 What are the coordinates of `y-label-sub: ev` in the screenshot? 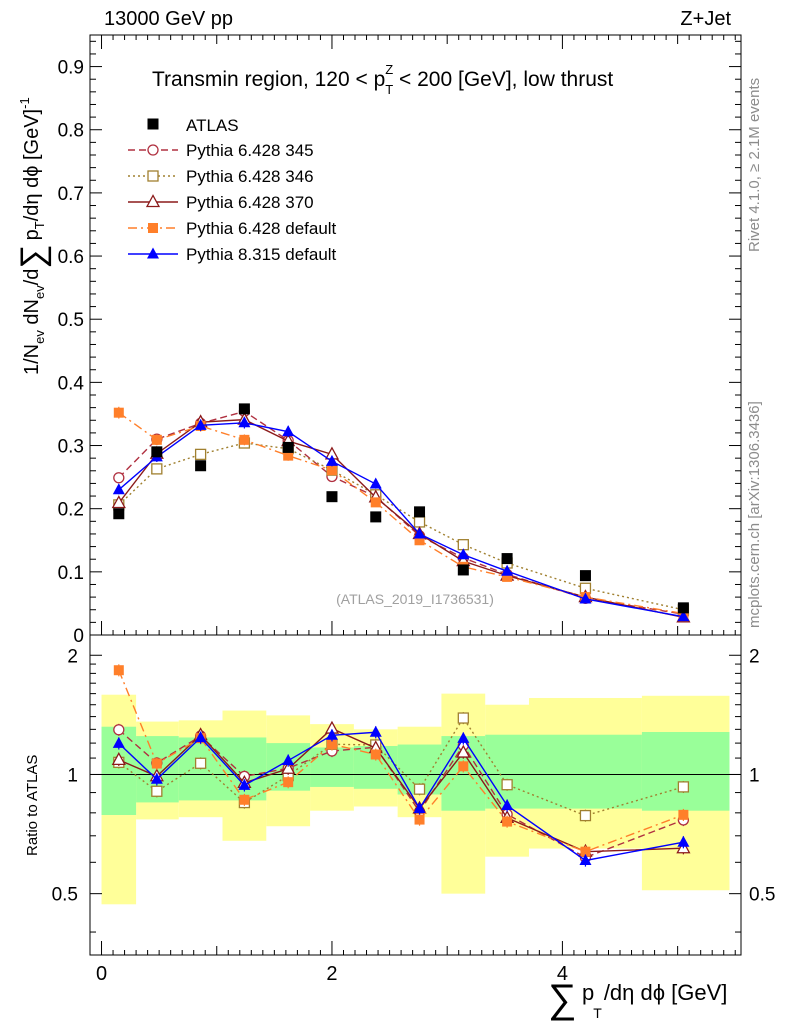 It's located at (39, 337).